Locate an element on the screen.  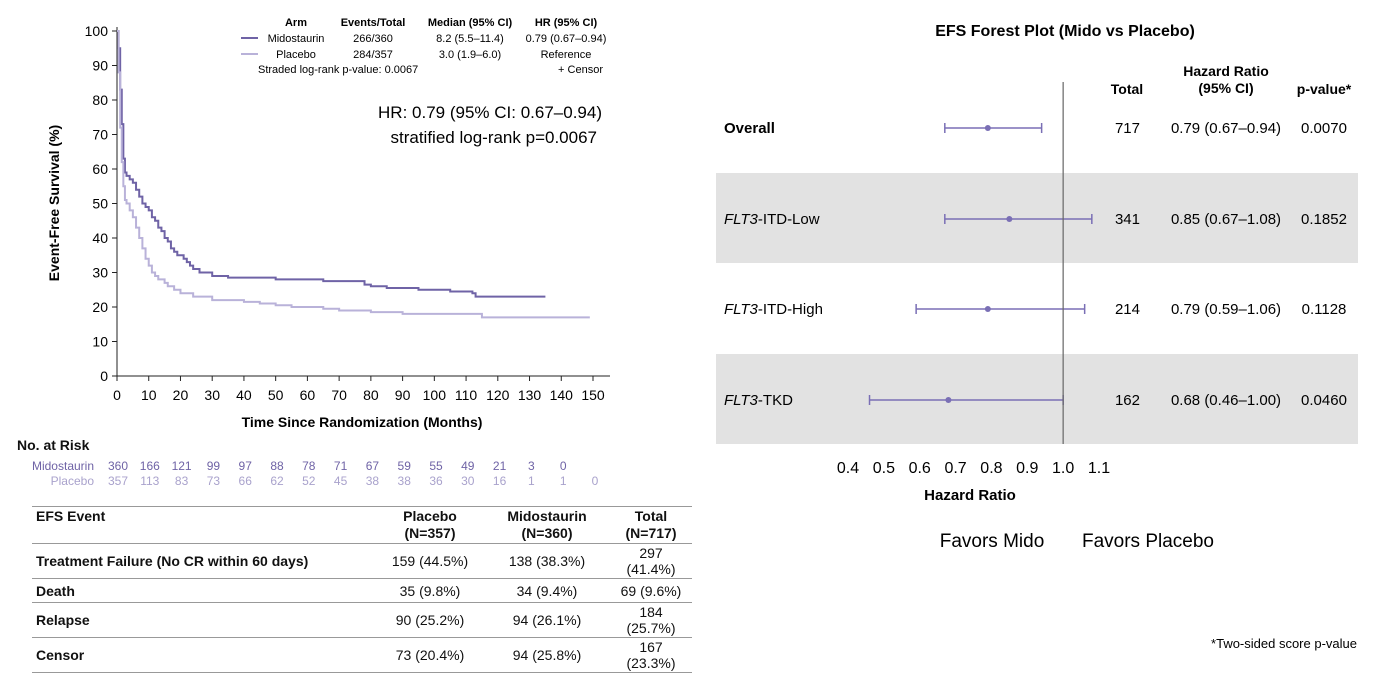
risk-value: 83 is located at coordinates (182, 481).